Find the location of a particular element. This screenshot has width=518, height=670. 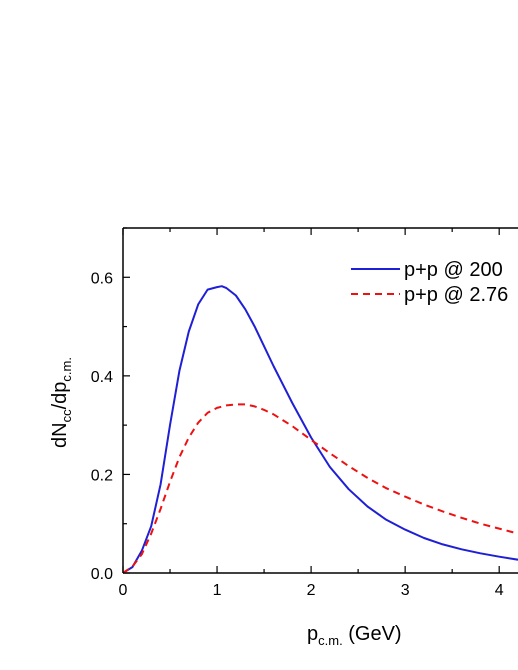

legend: p+p @ 200 p+p @ 2.76 is located at coordinates (429, 282).